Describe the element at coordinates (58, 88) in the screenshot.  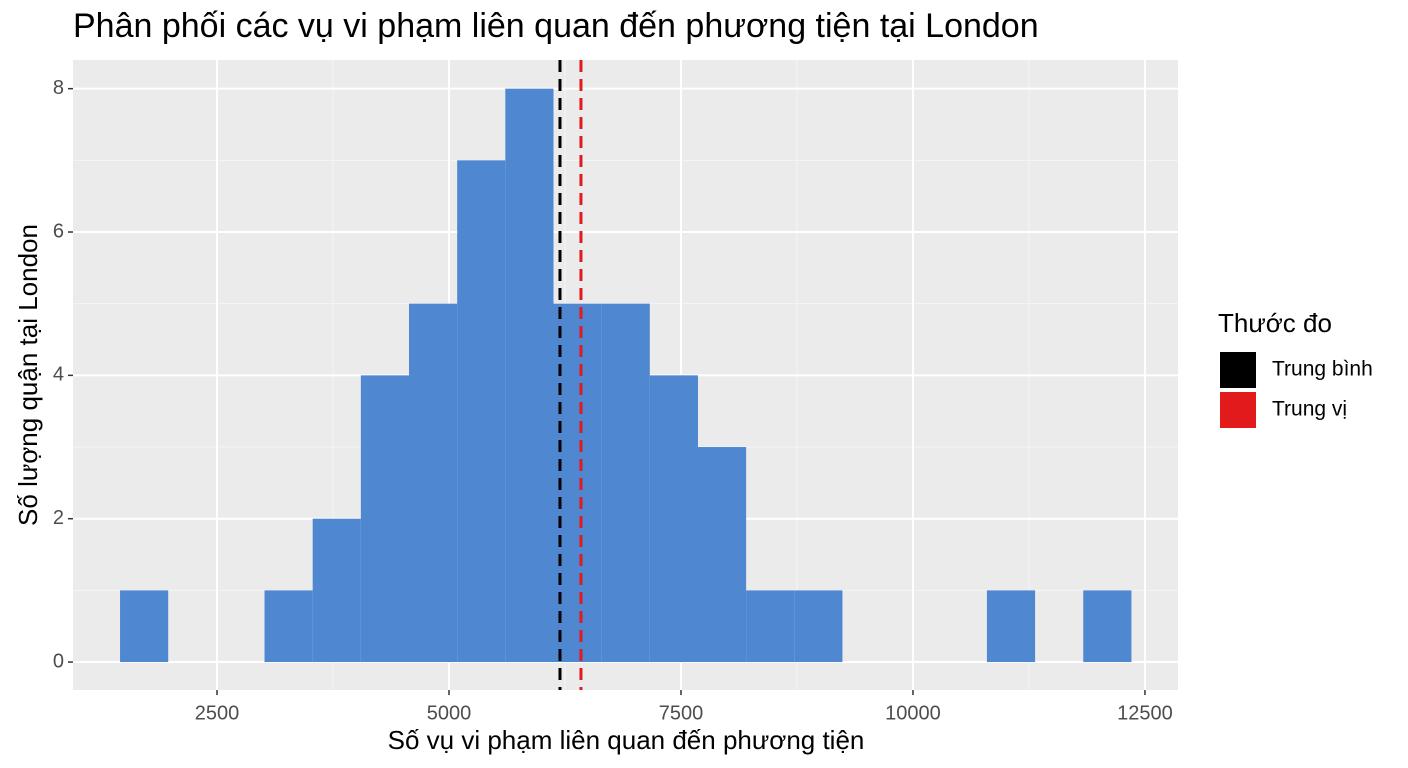
I see `y-tick-label: 8` at that location.